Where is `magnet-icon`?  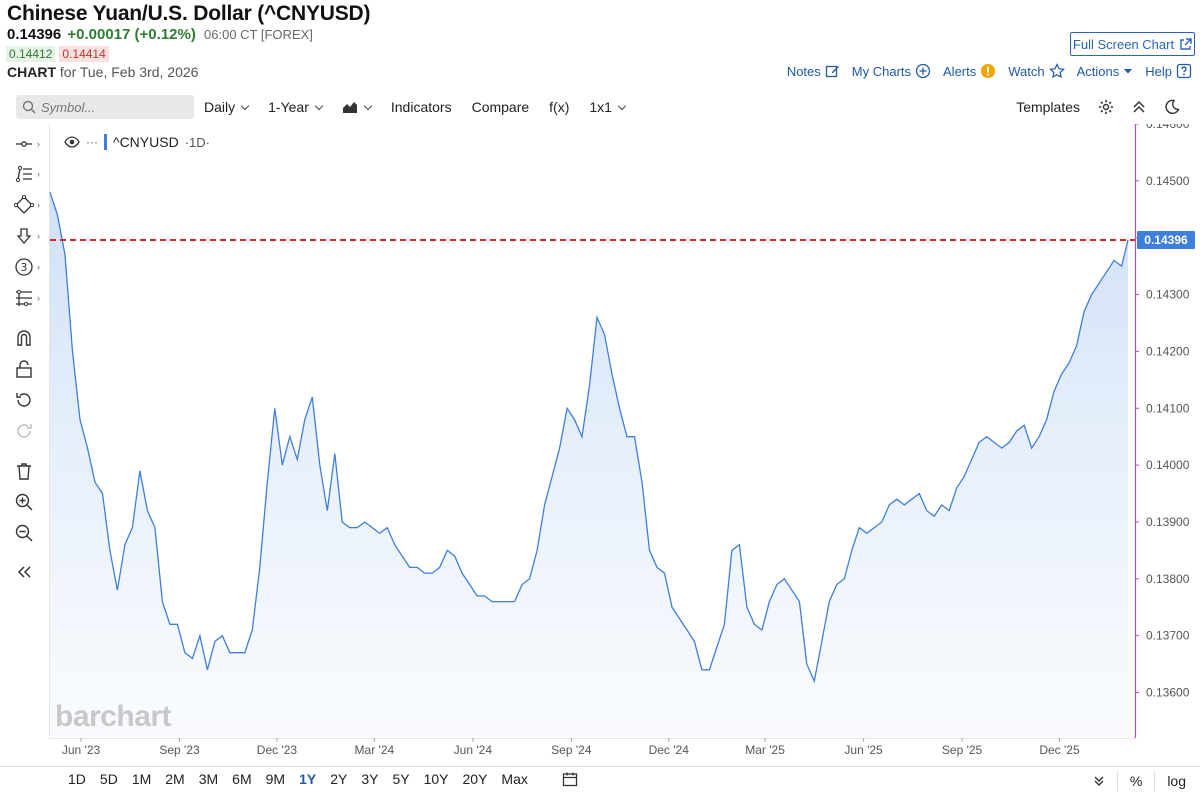
magnet-icon is located at coordinates (24, 338).